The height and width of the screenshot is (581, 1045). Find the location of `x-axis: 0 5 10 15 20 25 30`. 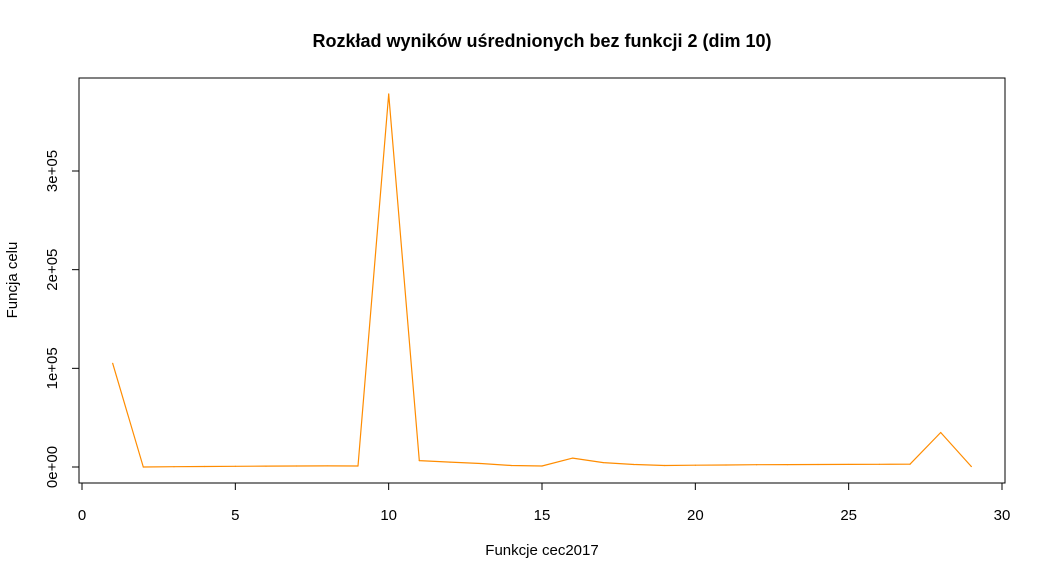

x-axis: 0 5 10 15 20 25 30 is located at coordinates (544, 503).